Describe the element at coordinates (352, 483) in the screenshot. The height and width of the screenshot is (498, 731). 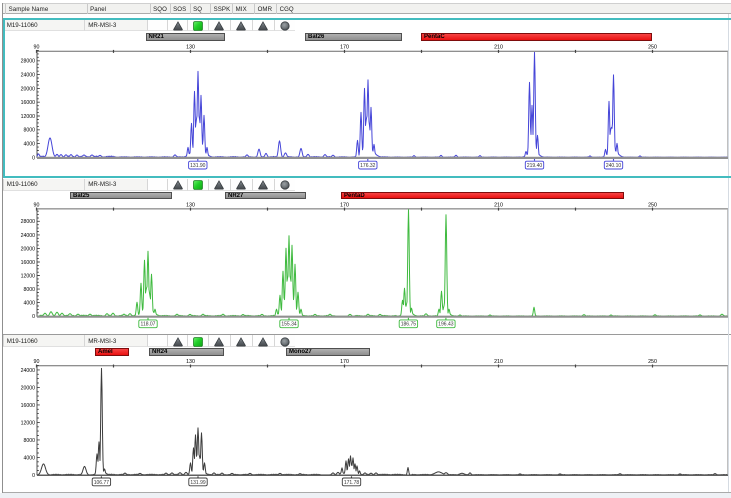
I see `svg-text: 171.78` at that location.